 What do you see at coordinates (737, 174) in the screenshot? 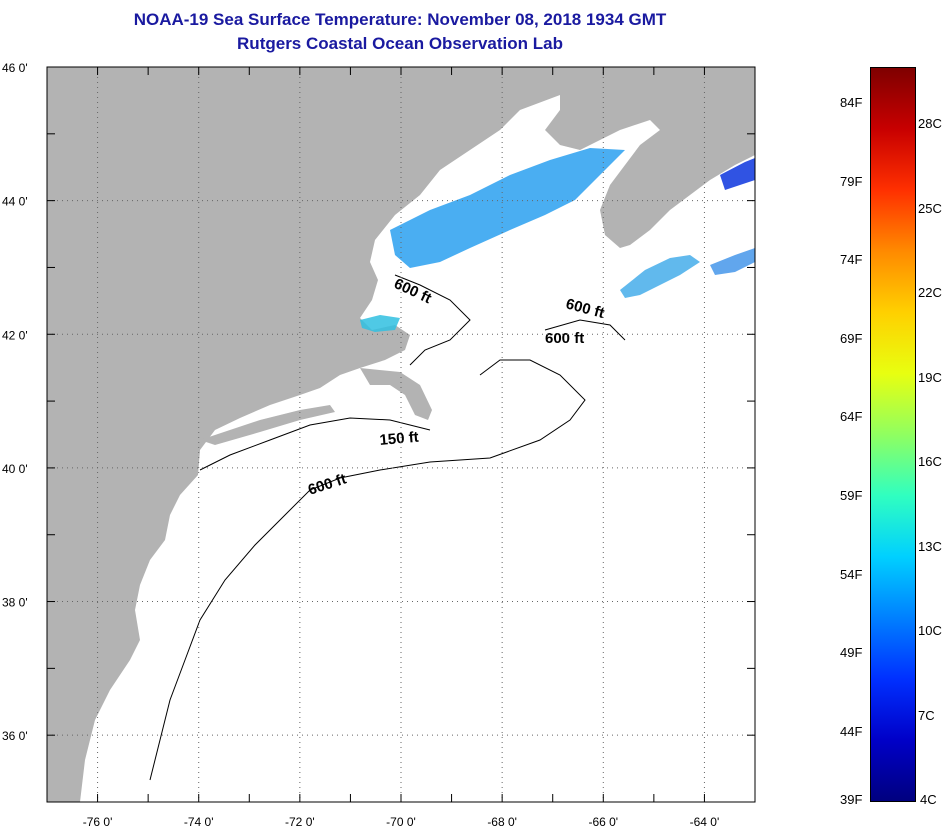
I see `sst-patch-ns-coast` at bounding box center [737, 174].